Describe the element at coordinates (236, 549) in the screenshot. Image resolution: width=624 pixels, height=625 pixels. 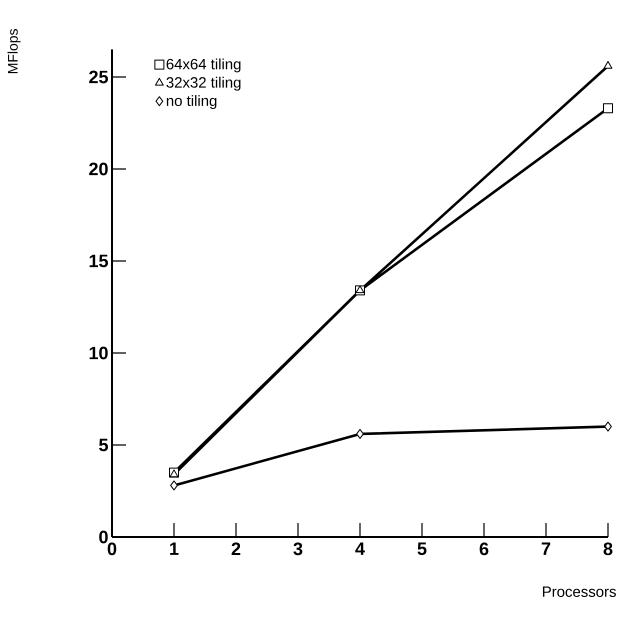
I see `x-tick-label: 2` at that location.